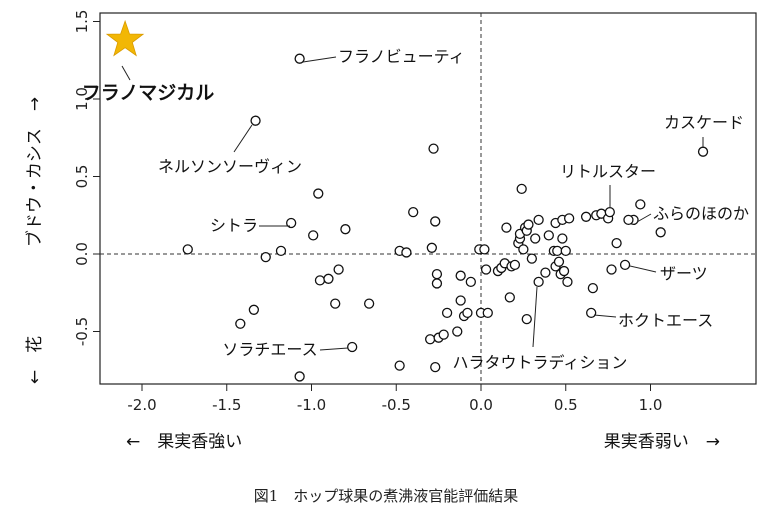 Image resolution: width=772 pixels, height=524 pixels. I want to click on y-axis-label-bottom: ← 花, so click(35, 360).